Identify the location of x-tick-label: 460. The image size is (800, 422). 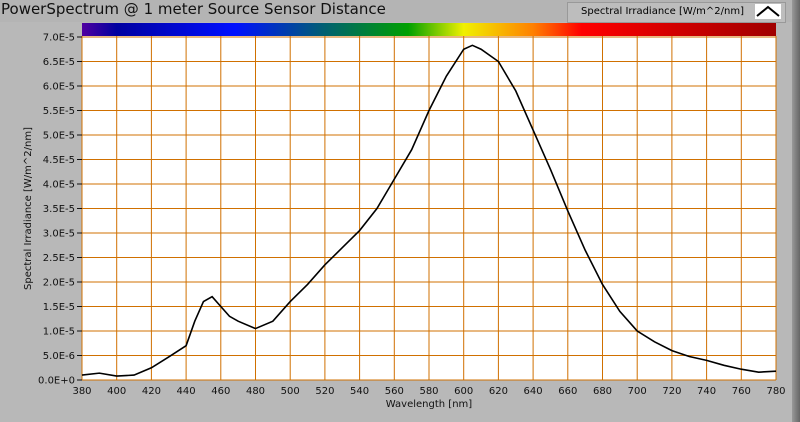
(220, 391).